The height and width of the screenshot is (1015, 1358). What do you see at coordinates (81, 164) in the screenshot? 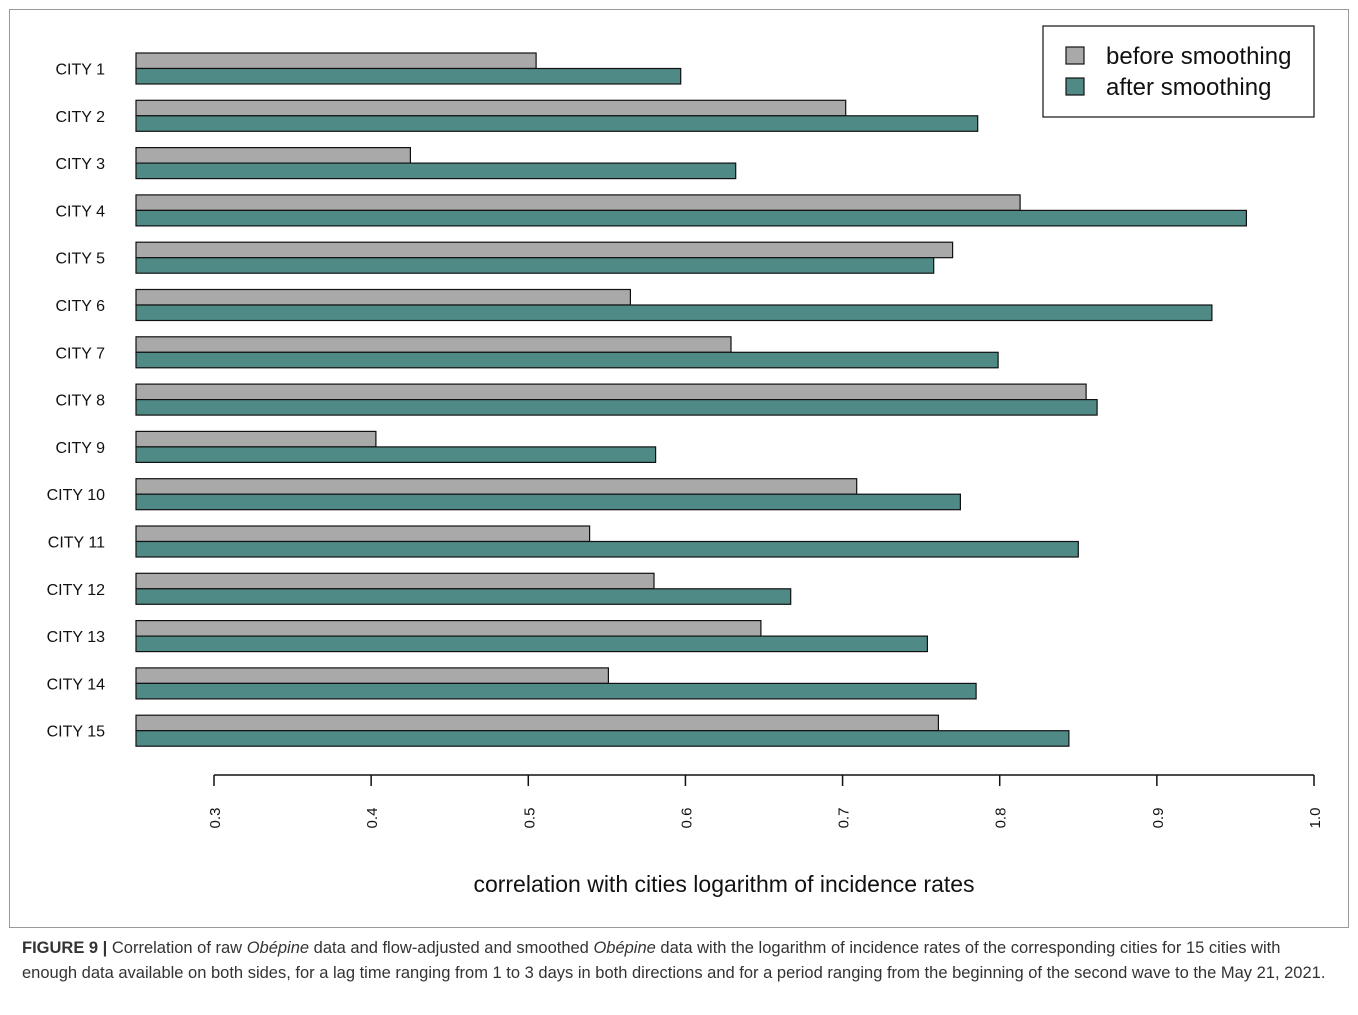
I see `category-label-city-3: CITY 3` at bounding box center [81, 164].